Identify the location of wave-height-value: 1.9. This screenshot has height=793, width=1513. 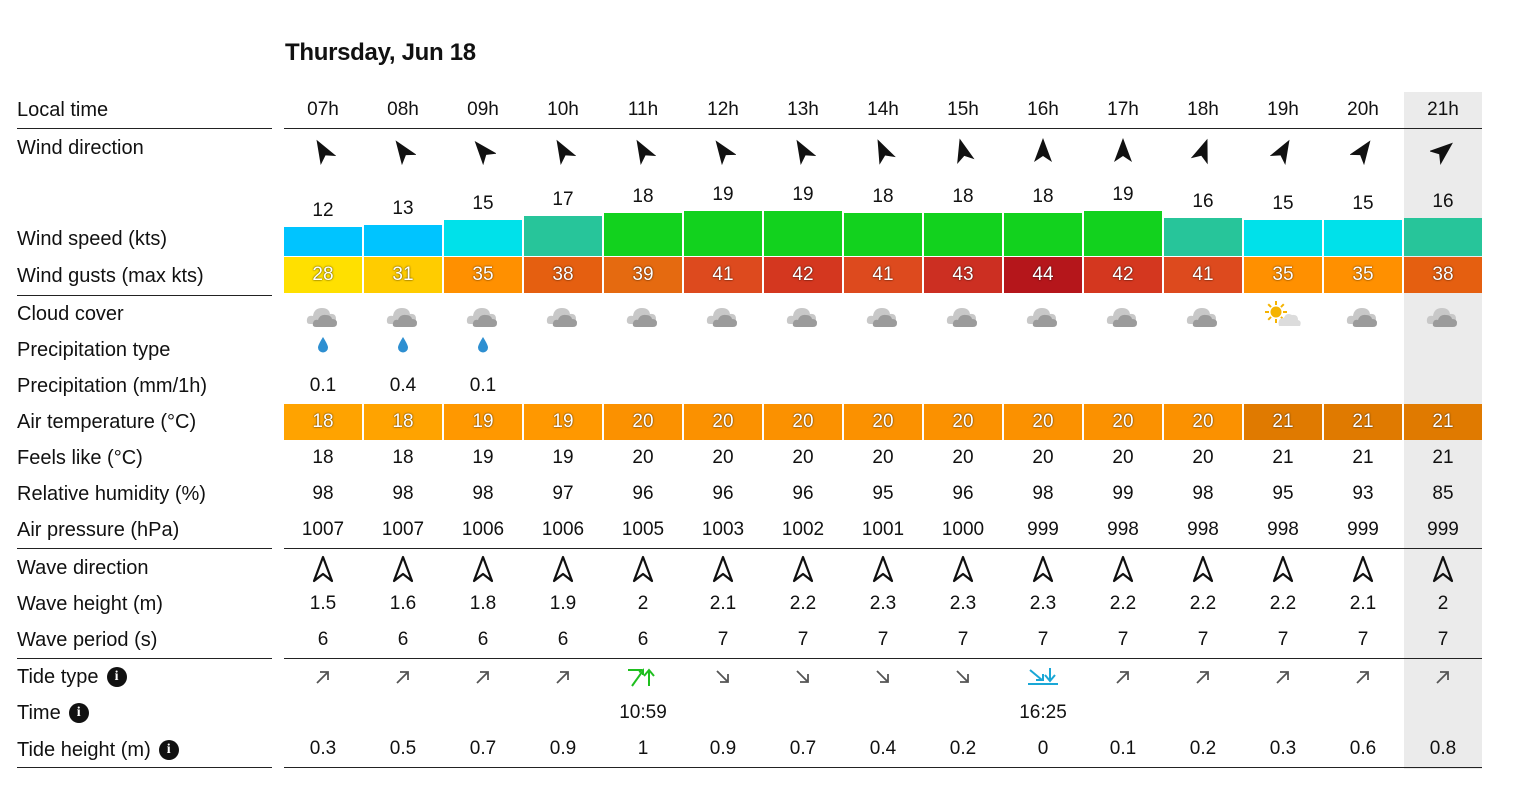
(563, 603).